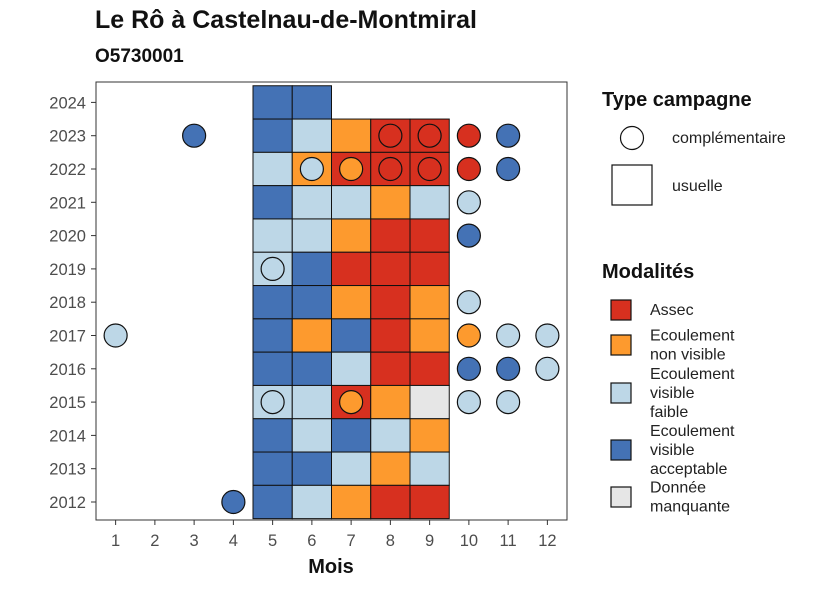  I want to click on y-tick-label: 2023, so click(67, 137).